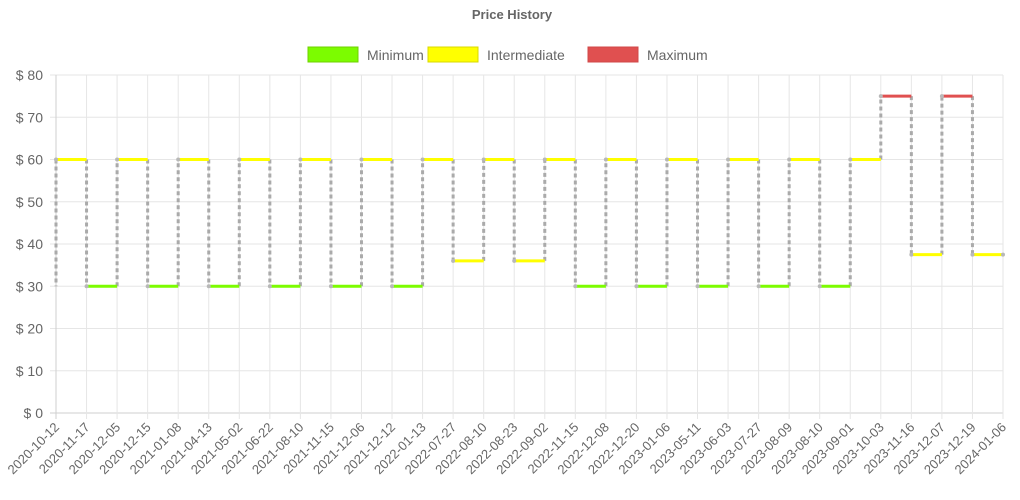  Describe the element at coordinates (365, 54) in the screenshot. I see `legend-item-minimum: Minimum` at that location.